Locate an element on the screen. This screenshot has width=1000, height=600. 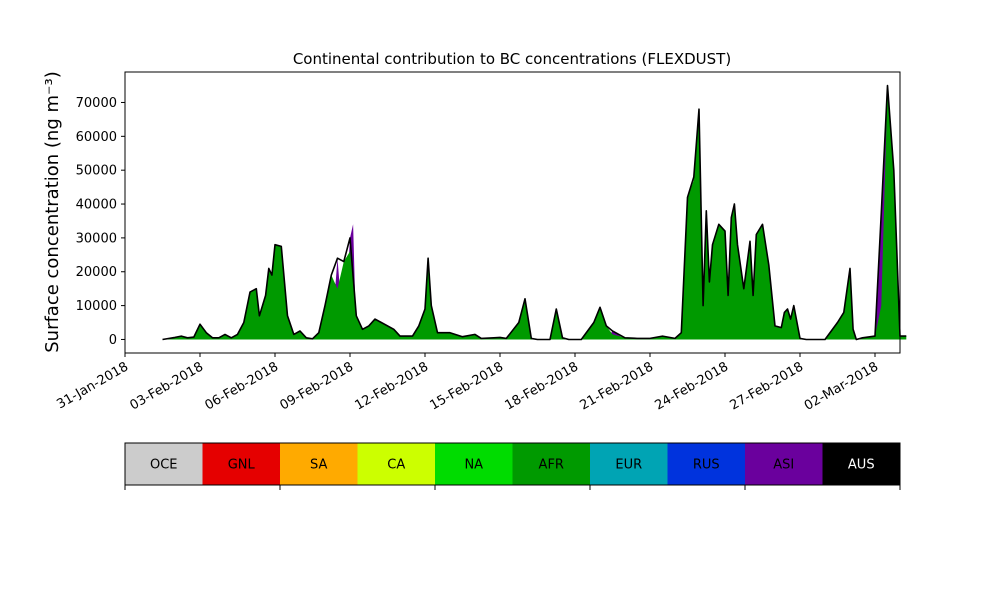
x-tick-label: 31-Jan-2018 is located at coordinates (92, 385).